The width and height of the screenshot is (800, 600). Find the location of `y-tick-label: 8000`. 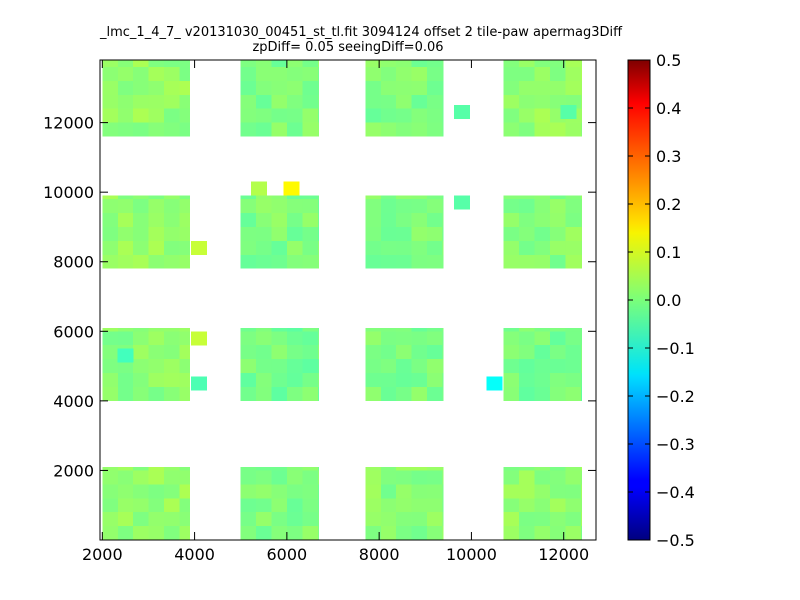

y-tick-label: 8000 is located at coordinates (73, 262).